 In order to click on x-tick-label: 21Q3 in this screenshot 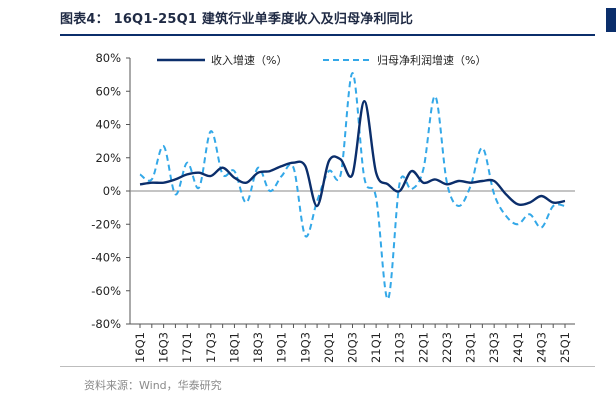, I will do `click(400, 347)`.